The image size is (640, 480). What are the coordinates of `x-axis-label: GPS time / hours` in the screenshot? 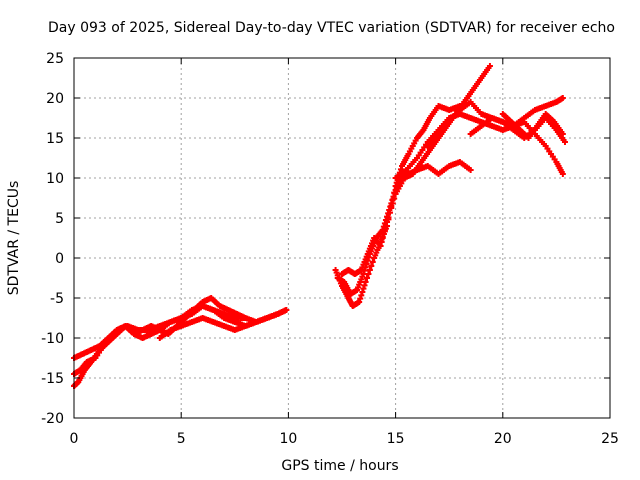 It's located at (339, 466).